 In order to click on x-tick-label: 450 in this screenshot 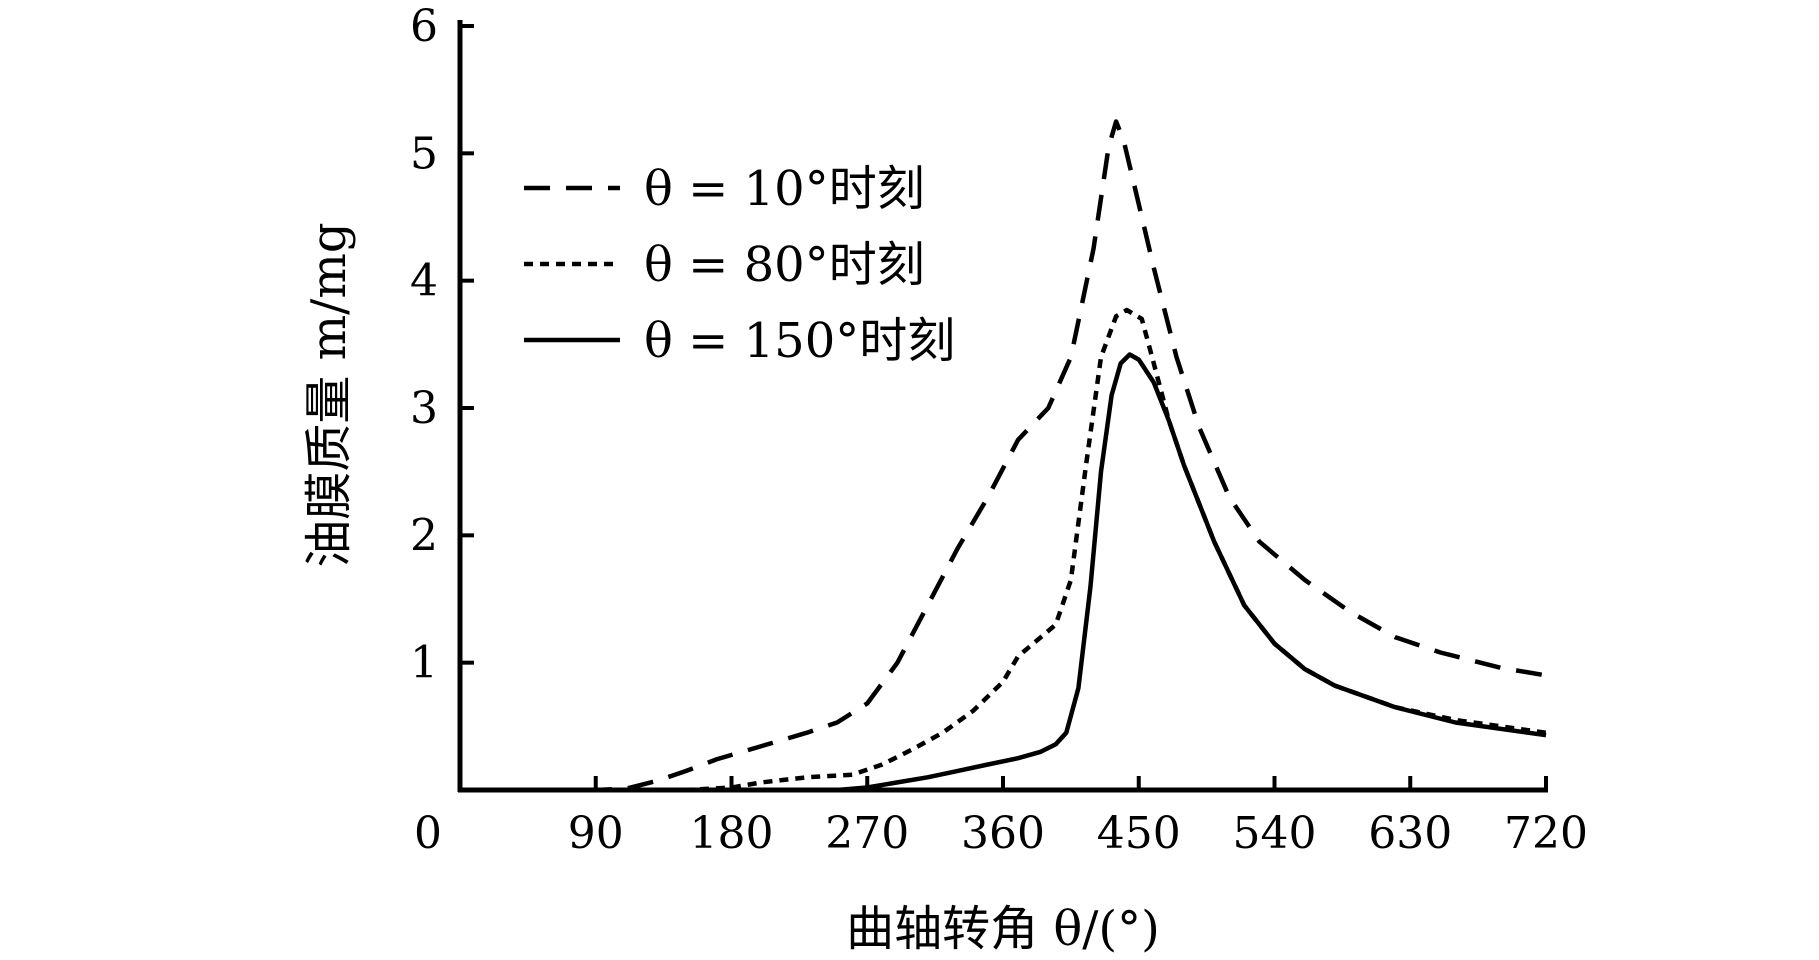, I will do `click(1139, 833)`.